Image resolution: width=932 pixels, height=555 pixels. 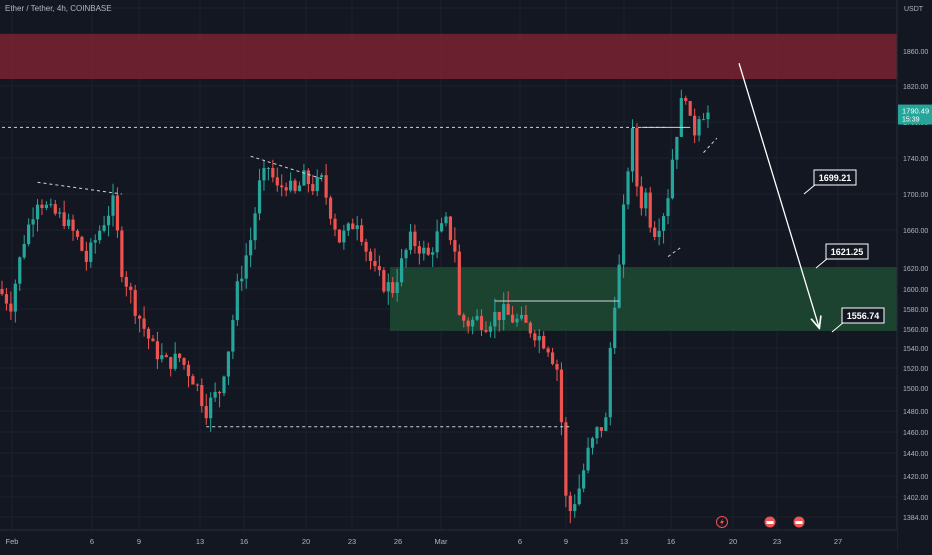 I want to click on callout-label: 1699.21, so click(x=835, y=178).